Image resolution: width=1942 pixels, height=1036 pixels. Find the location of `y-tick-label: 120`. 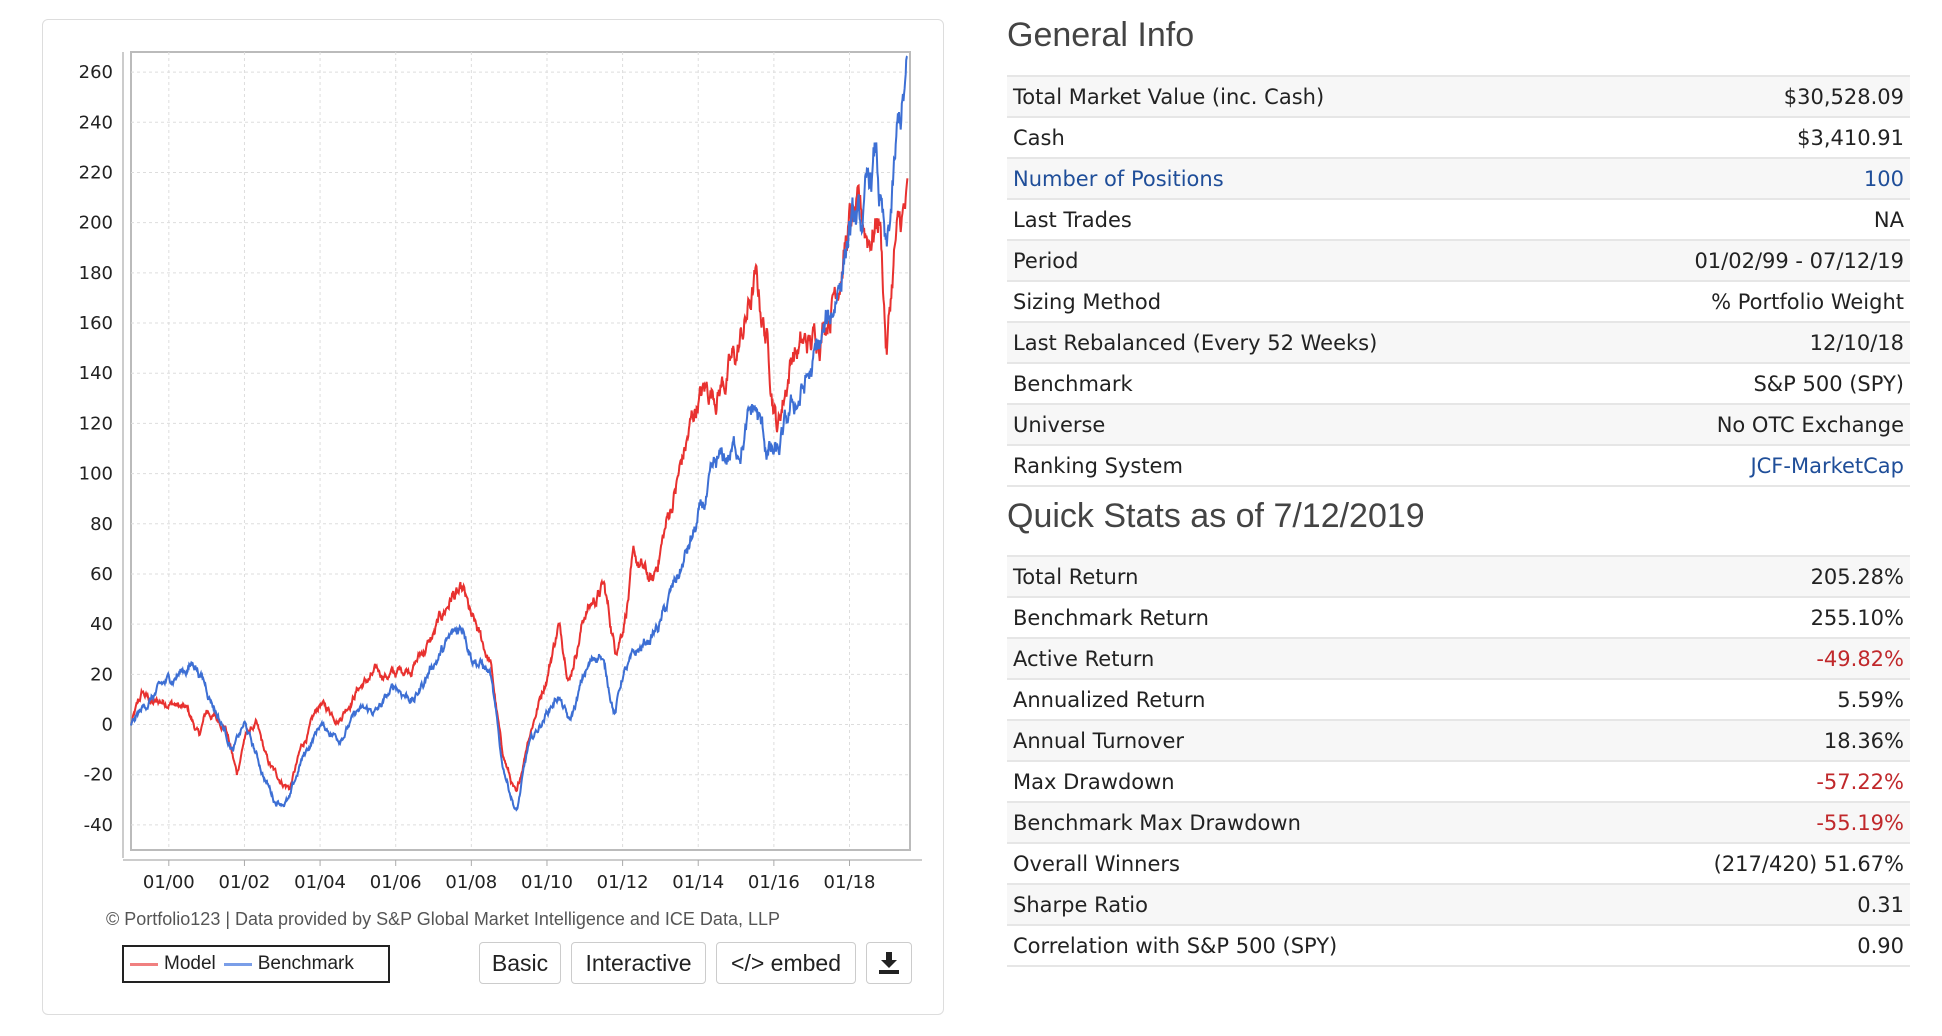

y-tick-label: 120 is located at coordinates (96, 423).